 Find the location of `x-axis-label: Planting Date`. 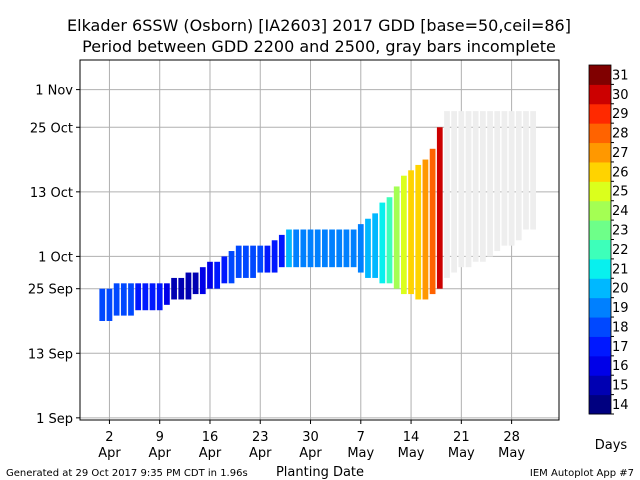

x-axis-label: Planting Date is located at coordinates (320, 472).